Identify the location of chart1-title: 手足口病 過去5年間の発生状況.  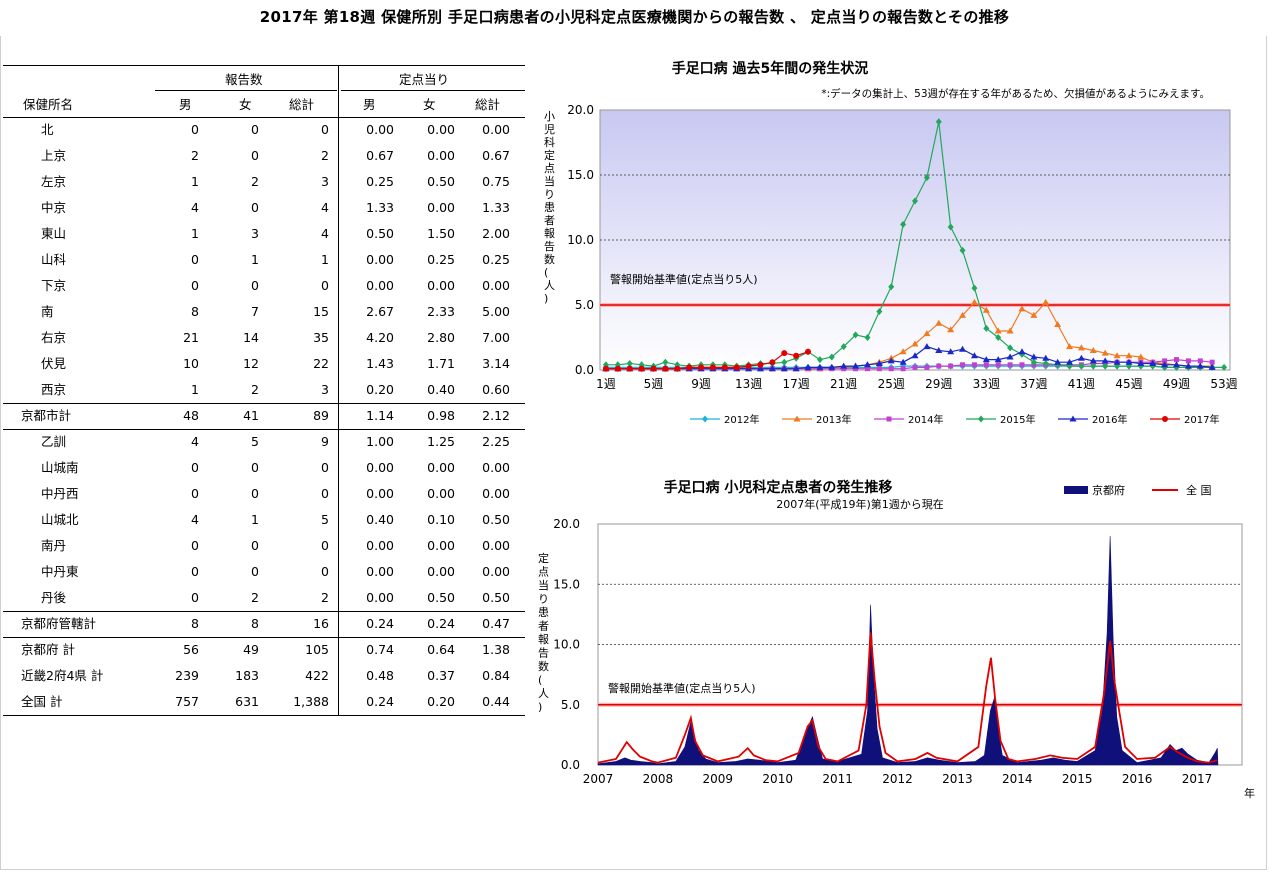
(770, 68).